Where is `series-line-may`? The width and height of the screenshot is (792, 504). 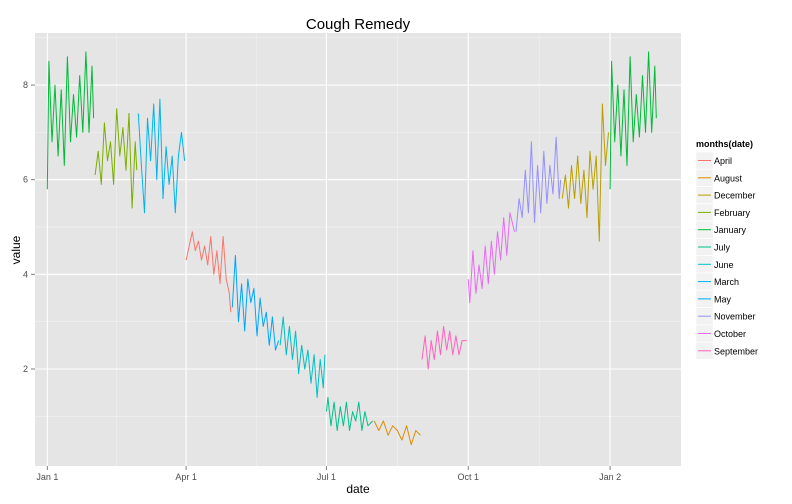 series-line-may is located at coordinates (255, 302).